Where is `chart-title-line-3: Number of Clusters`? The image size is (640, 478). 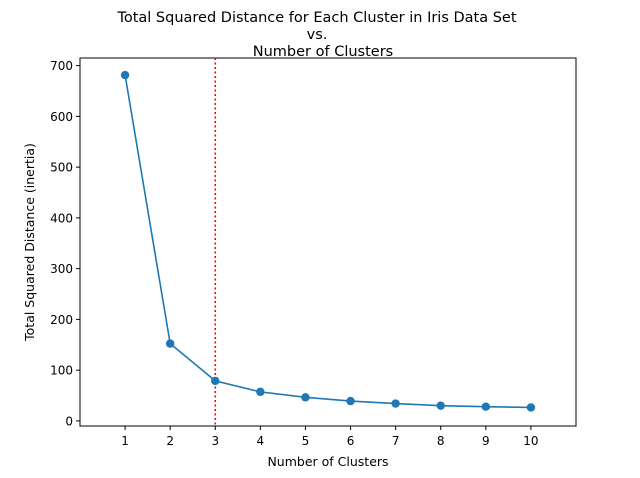
chart-title-line-3: Number of Clusters is located at coordinates (323, 52).